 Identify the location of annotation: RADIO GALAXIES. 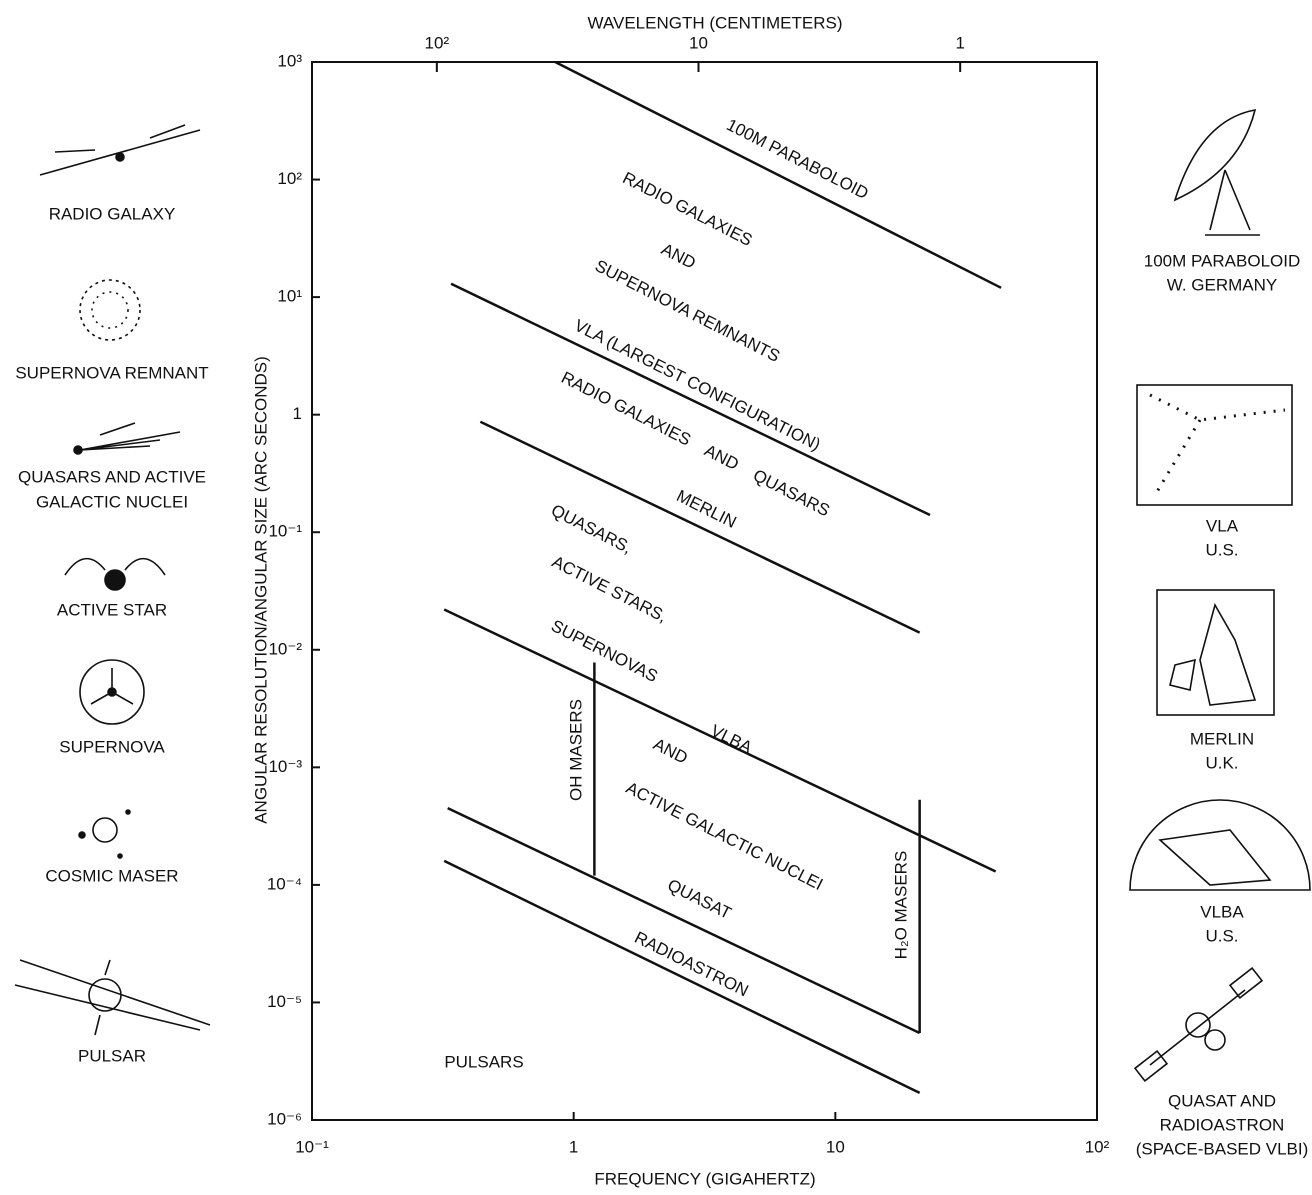
(688, 209).